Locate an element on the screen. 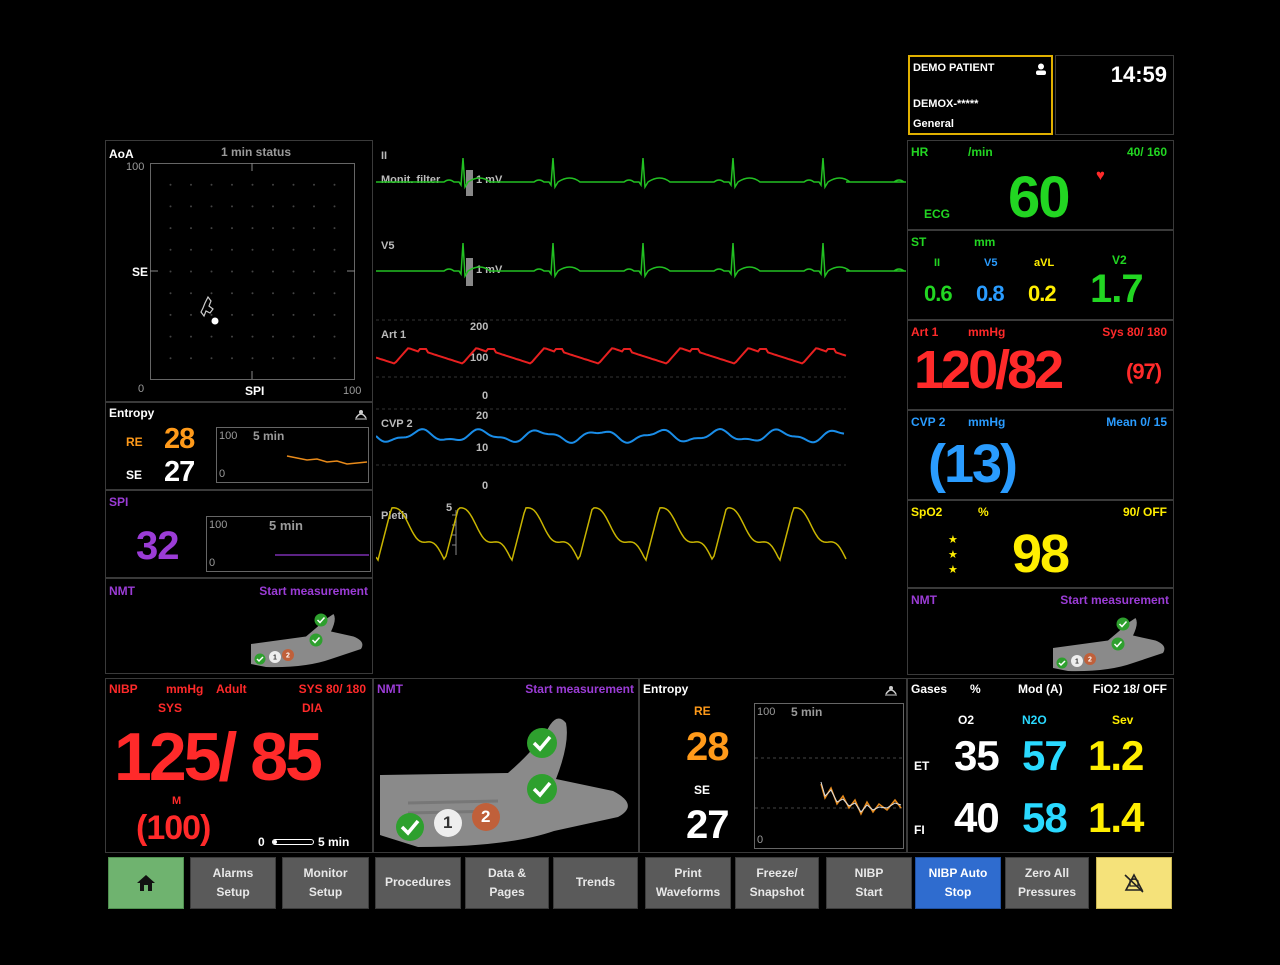  alarm-silence-button is located at coordinates (1134, 883).